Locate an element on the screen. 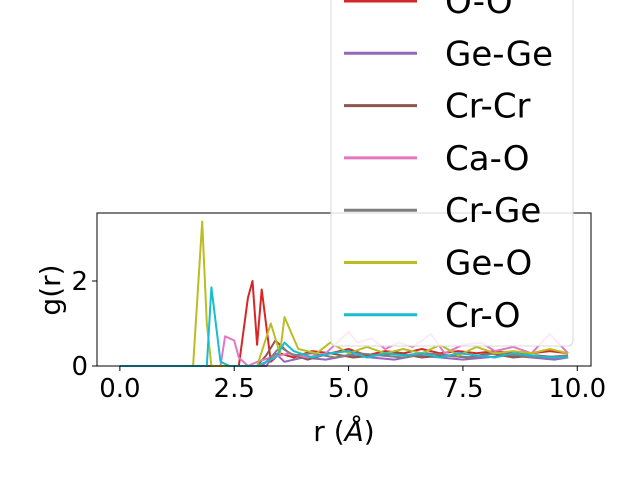  legend-item-ge-o: Ge-O is located at coordinates (438, 264).